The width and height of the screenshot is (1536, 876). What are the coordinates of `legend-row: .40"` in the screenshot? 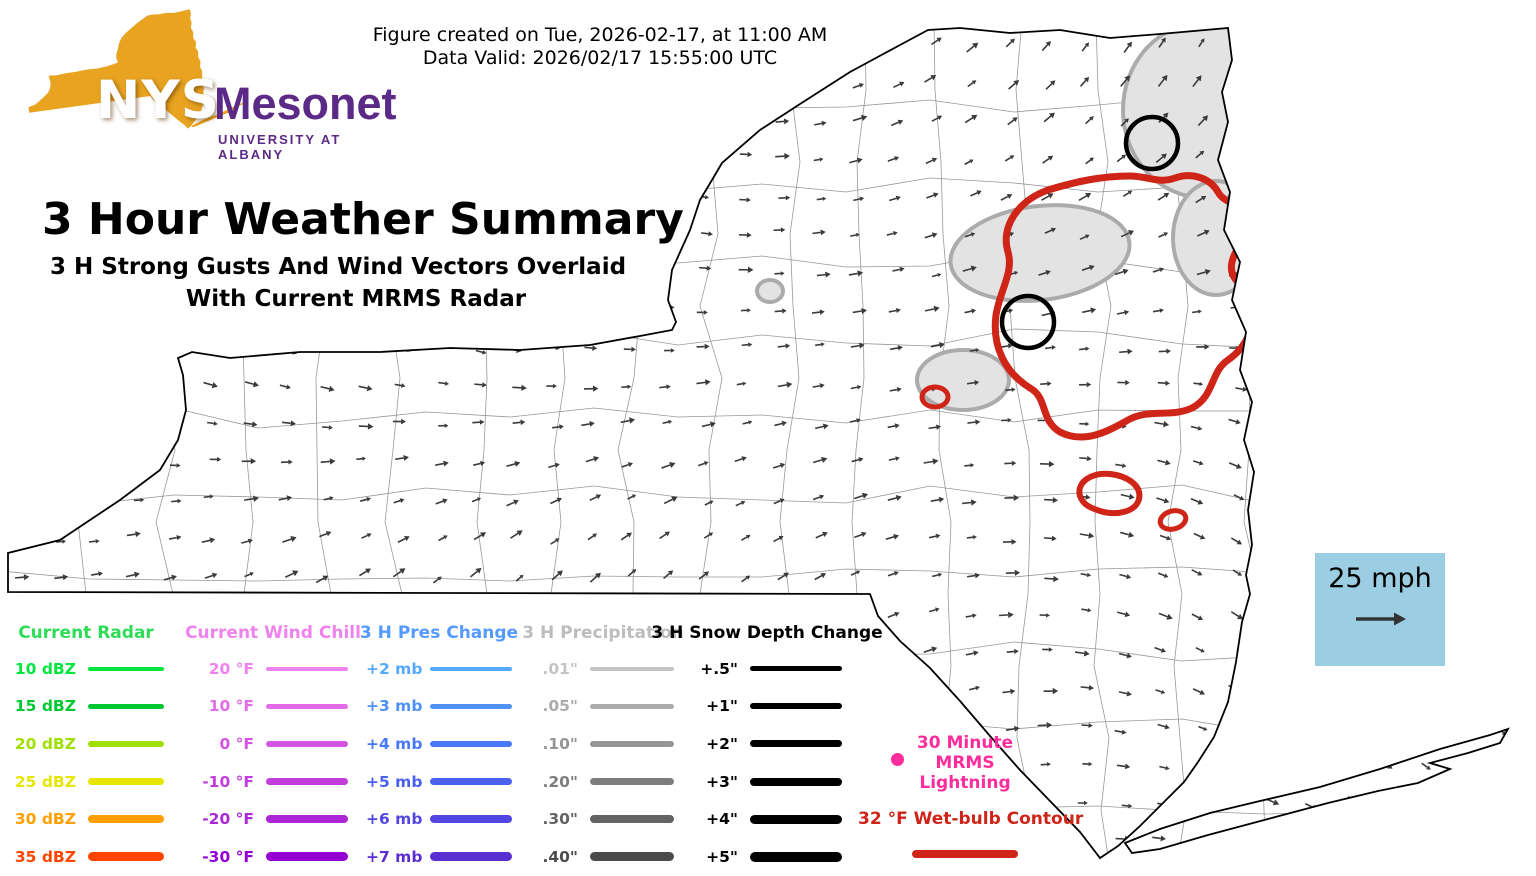 It's located at (603, 857).